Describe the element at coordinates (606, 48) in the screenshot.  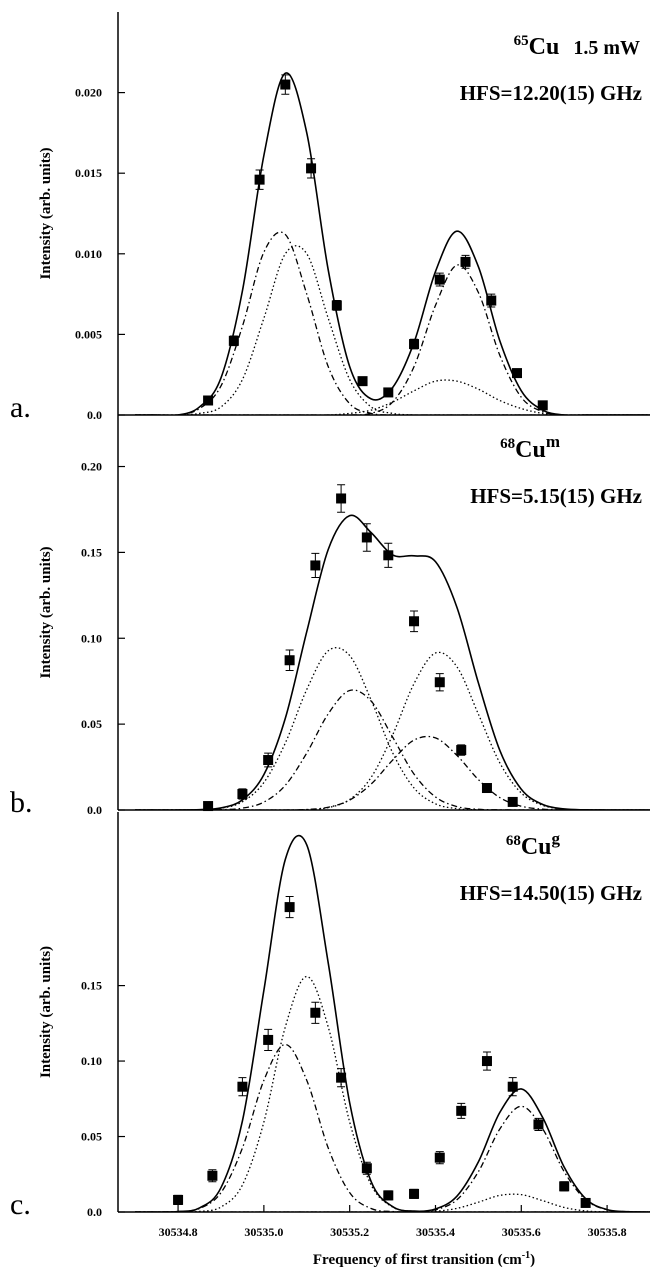
I see `isotope-power: 1.5 mW` at that location.